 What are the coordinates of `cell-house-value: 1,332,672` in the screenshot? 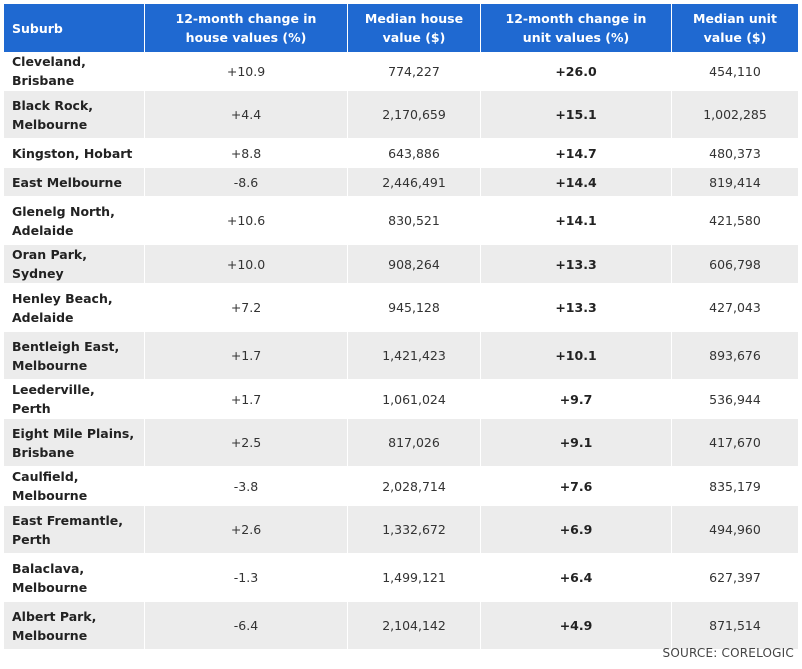 It's located at (414, 530).